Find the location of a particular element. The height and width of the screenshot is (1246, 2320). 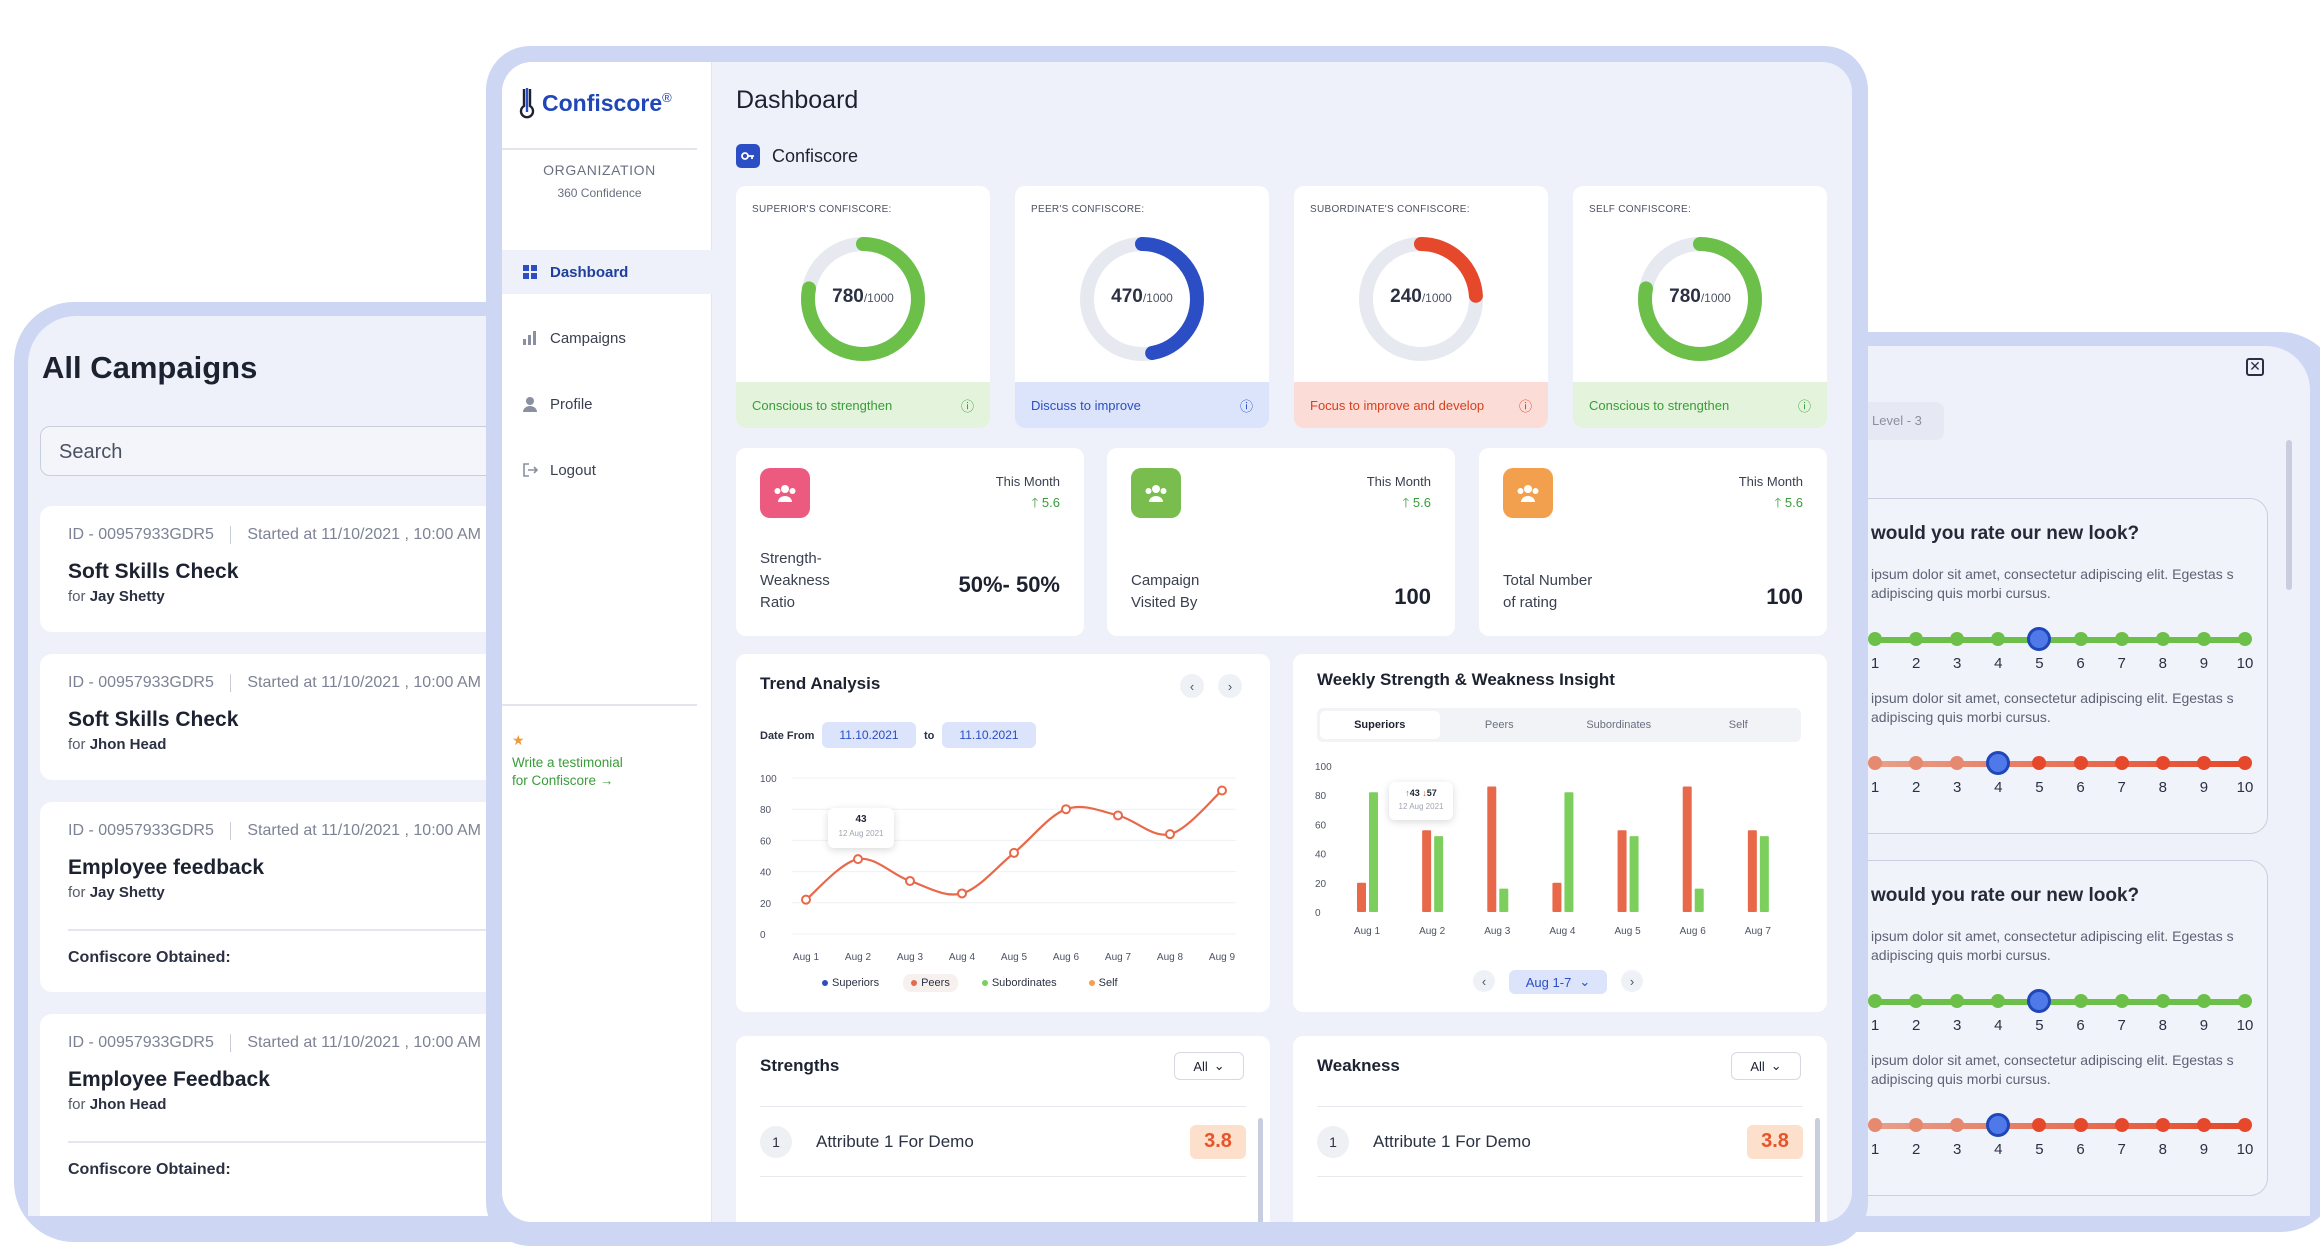

gauge-value: 780 is located at coordinates (848, 296).